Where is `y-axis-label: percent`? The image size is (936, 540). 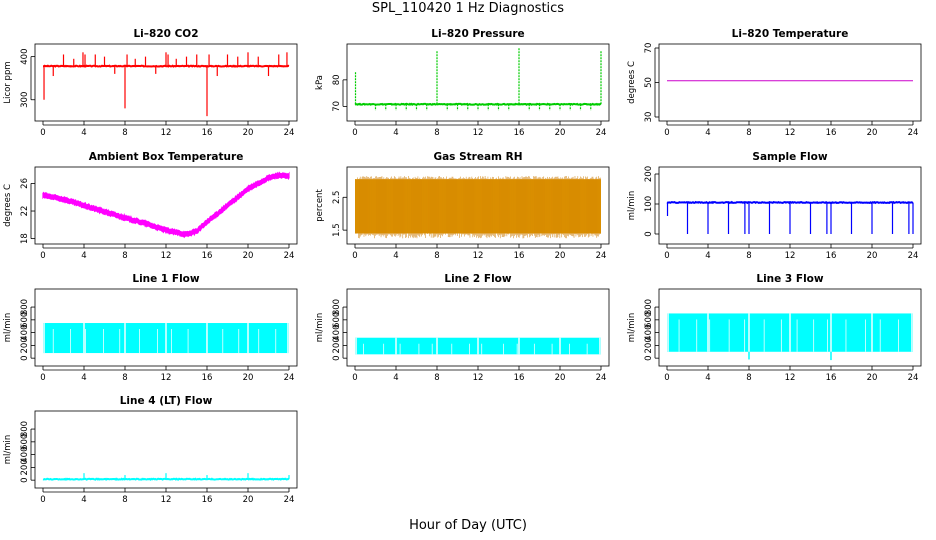
y-axis-label: percent is located at coordinates (320, 205).